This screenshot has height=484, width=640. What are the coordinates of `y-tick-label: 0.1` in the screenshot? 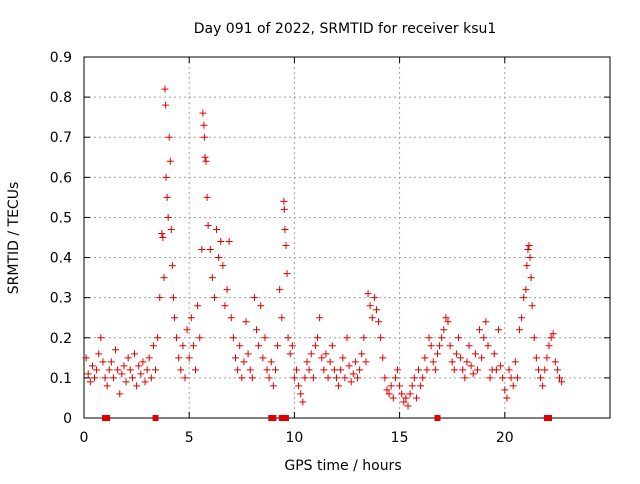 It's located at (61, 379).